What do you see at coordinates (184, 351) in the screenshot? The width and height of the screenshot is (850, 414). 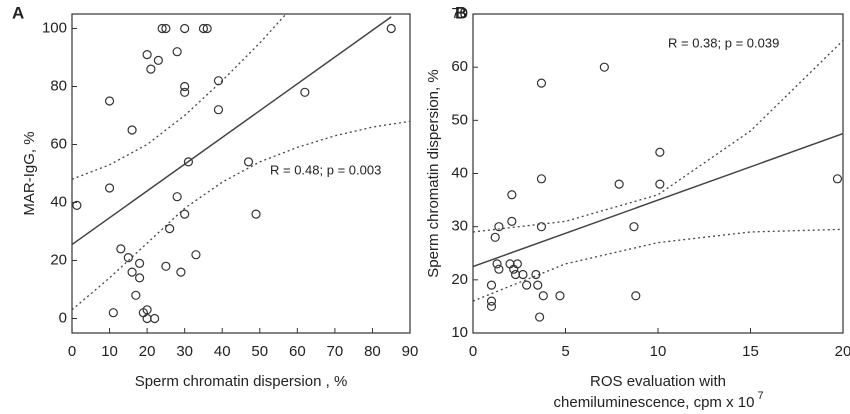 I see `x-tick-label: 30` at bounding box center [184, 351].